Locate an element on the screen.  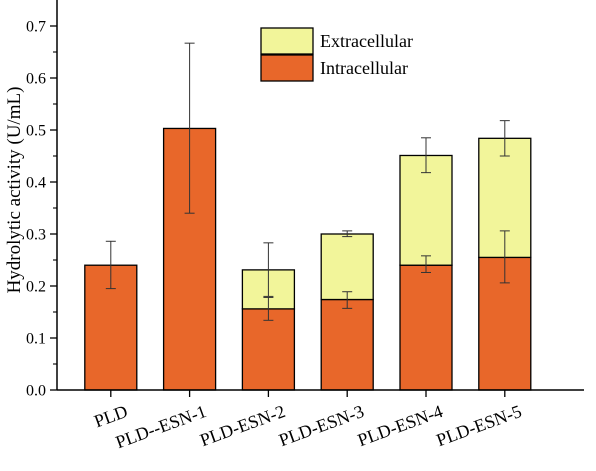
legend-swatch-intracellular is located at coordinates (287, 68).